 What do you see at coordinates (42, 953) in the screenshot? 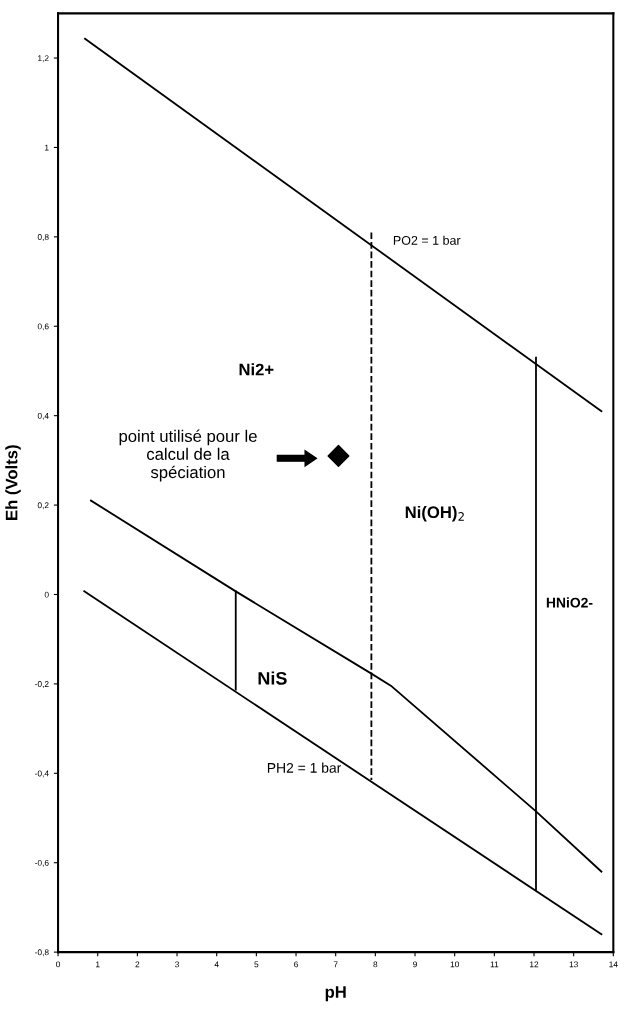
I see `y-tick-label: -0,8` at bounding box center [42, 953].